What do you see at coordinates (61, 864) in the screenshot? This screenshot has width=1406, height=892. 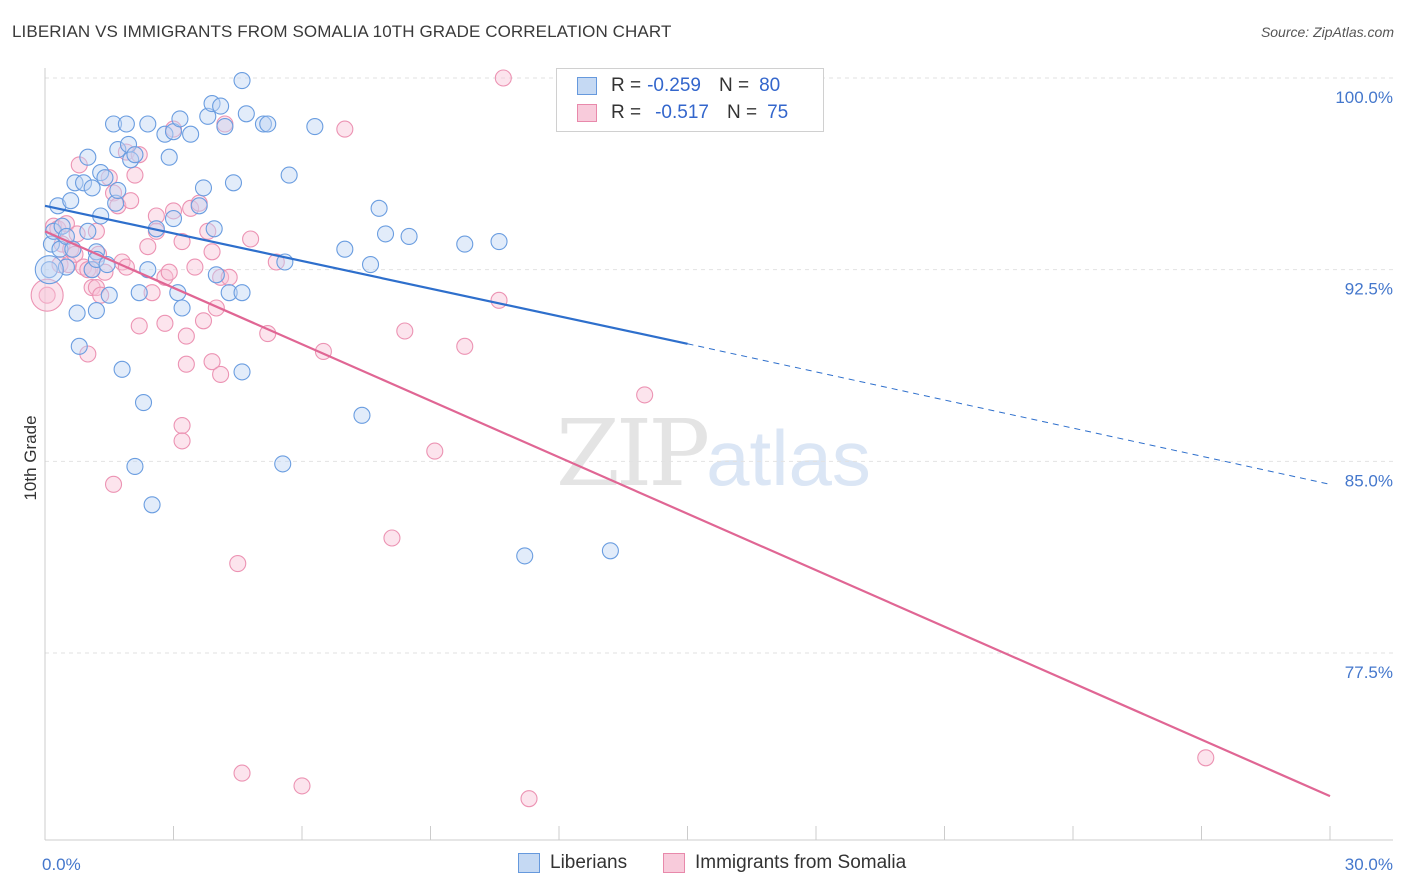 I see `x-tick-label: 0.0%` at bounding box center [61, 864].